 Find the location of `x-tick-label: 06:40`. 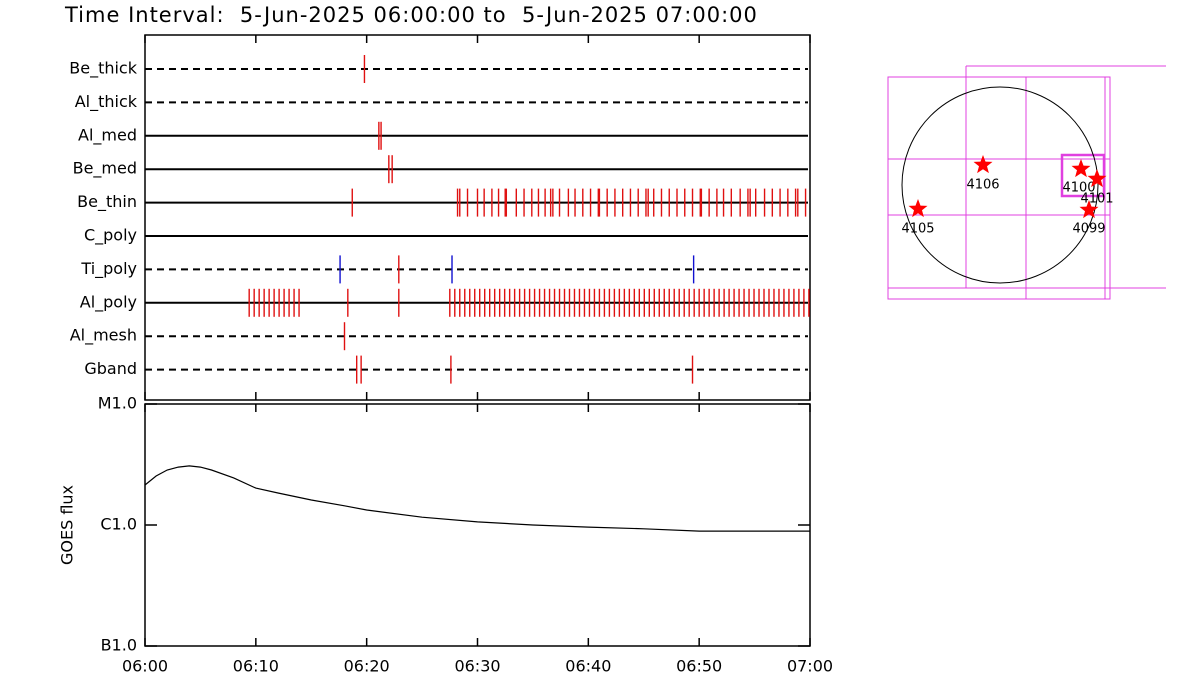

x-tick-label: 06:40 is located at coordinates (588, 666).